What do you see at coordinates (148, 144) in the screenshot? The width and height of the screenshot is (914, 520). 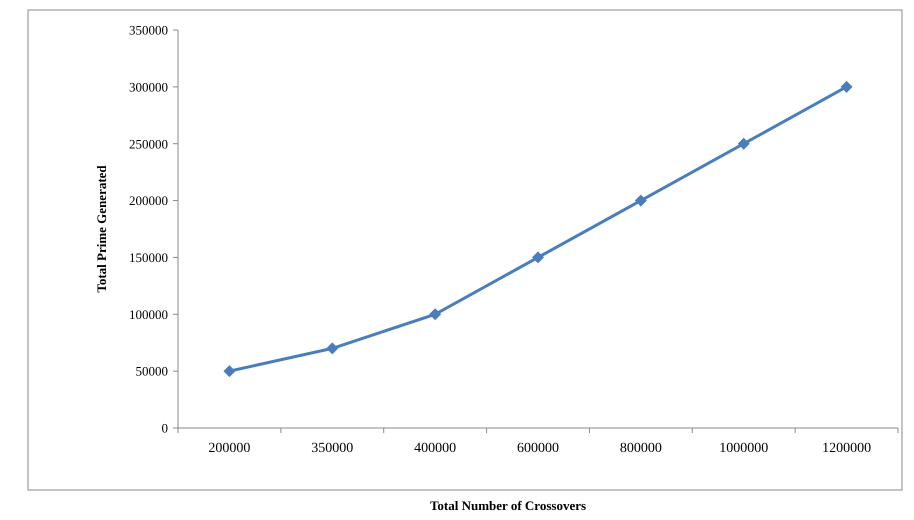 I see `y-tick-label: 250000` at bounding box center [148, 144].